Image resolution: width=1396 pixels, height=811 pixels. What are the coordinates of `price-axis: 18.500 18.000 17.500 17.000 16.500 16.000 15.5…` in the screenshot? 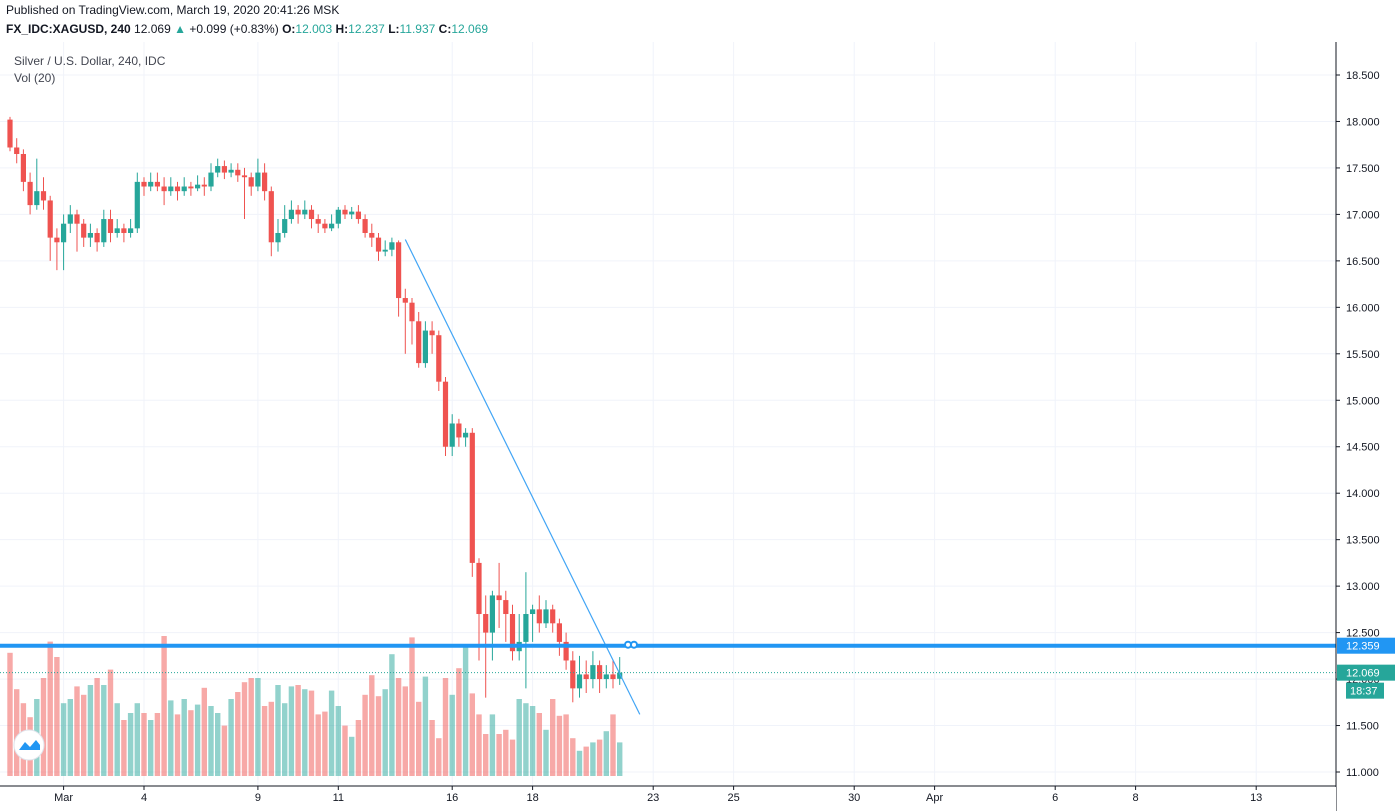 It's located at (1365, 426).